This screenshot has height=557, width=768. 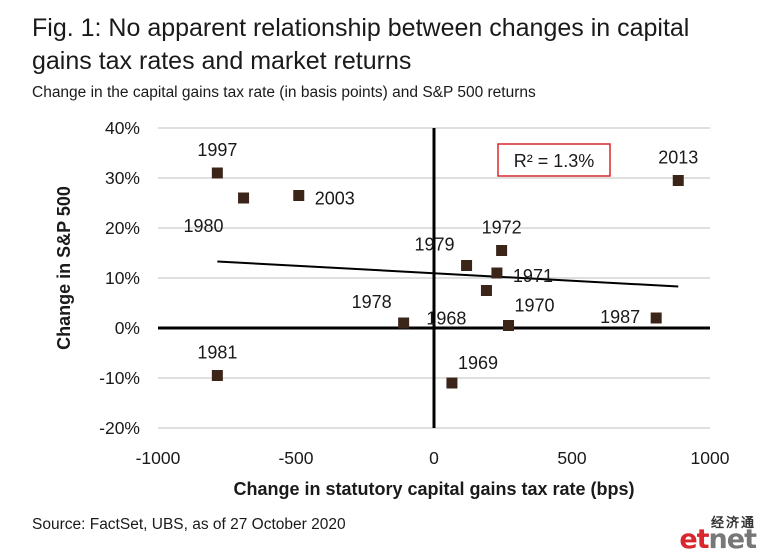 What do you see at coordinates (446, 319) in the screenshot?
I see `point-label-1968: 1968` at bounding box center [446, 319].